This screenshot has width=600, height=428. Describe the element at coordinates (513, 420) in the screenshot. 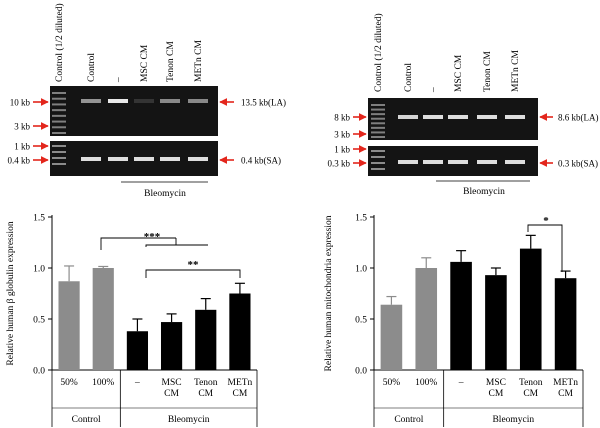

I see `group-label: Bleomycin` at that location.